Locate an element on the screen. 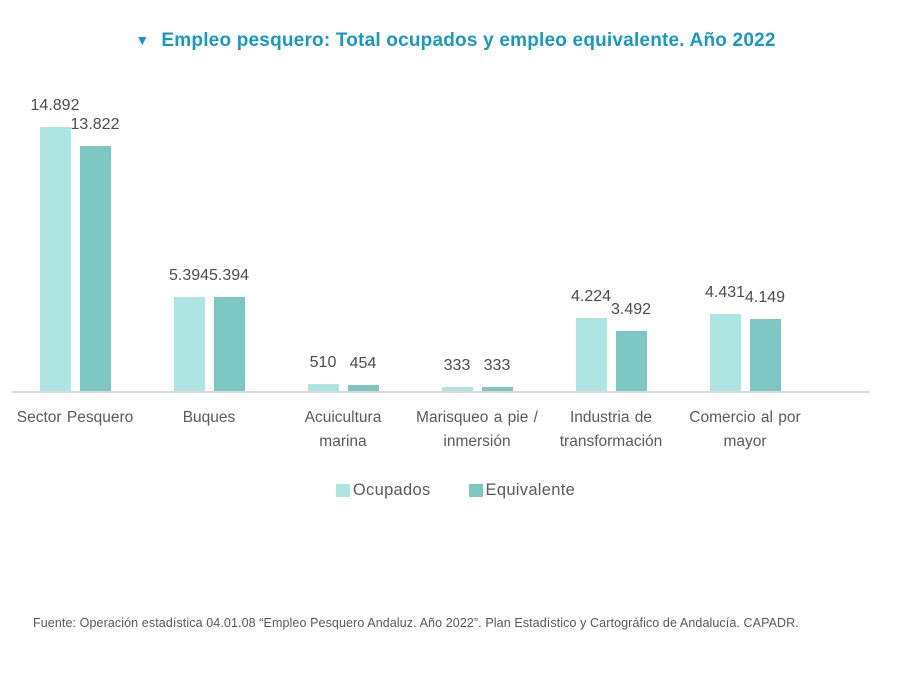 The width and height of the screenshot is (911, 676). bar-group-buques: 5.394 5.394 is located at coordinates (209, 244).